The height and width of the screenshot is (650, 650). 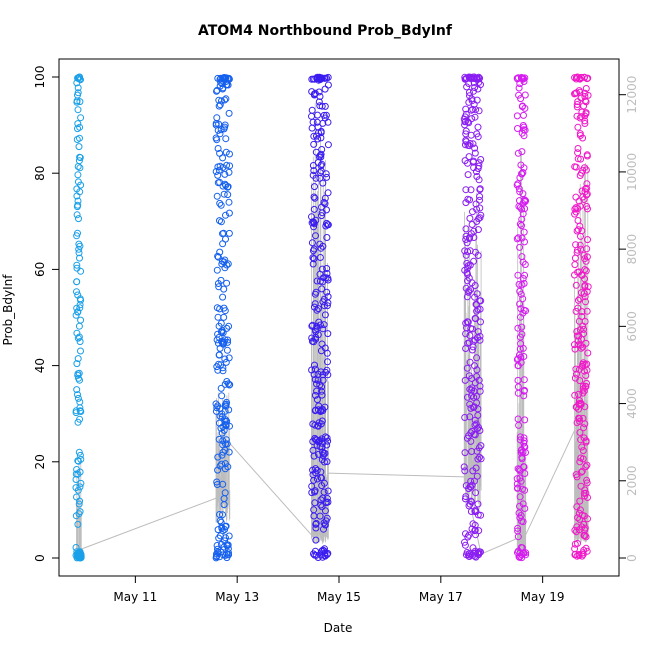 I want to click on y2-tick-label: 0, so click(x=632, y=558).